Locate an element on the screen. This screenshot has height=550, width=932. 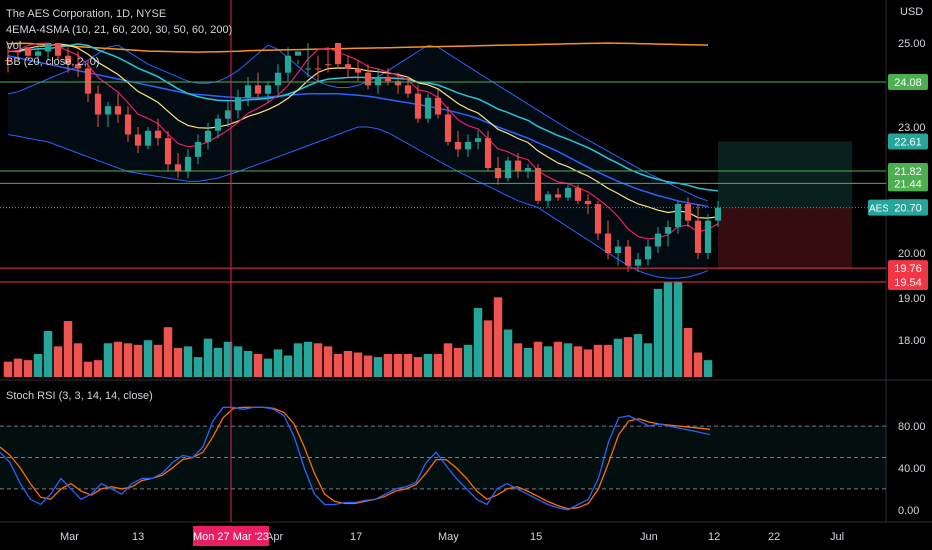
stoch-d-line is located at coordinates (355, 458).